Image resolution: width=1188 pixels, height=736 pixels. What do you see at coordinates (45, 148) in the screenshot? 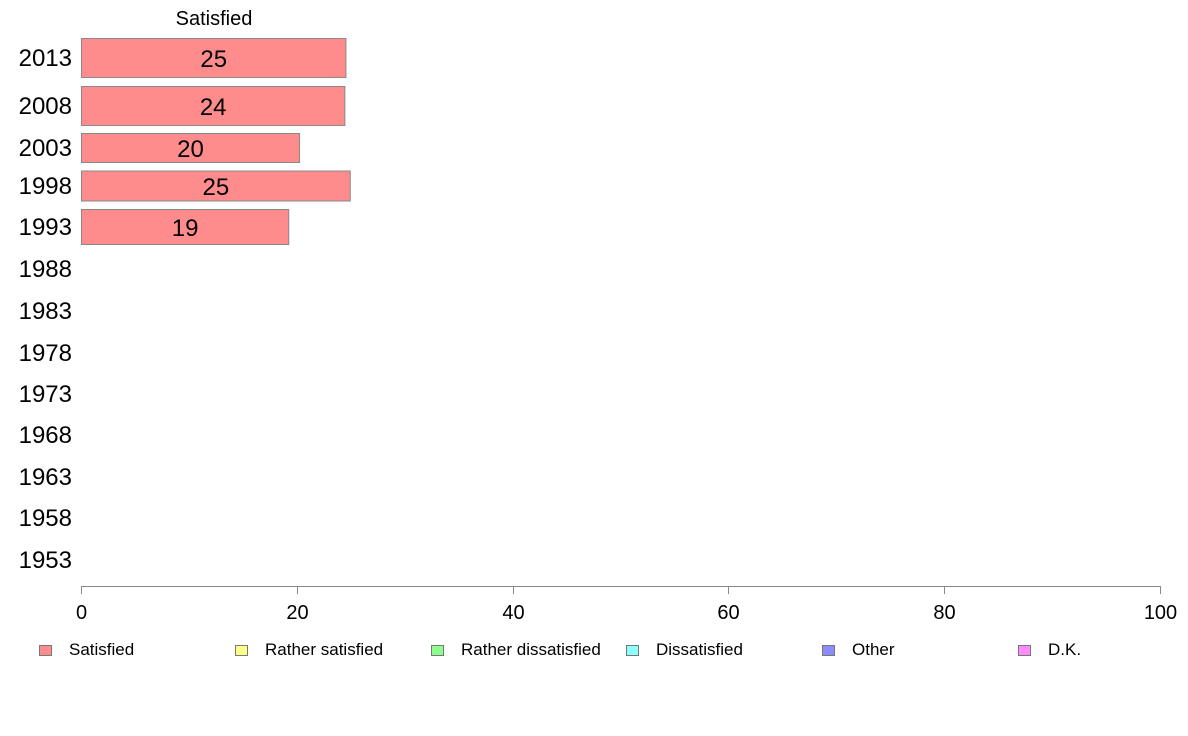
I see `year-label-2003: 2003` at bounding box center [45, 148].